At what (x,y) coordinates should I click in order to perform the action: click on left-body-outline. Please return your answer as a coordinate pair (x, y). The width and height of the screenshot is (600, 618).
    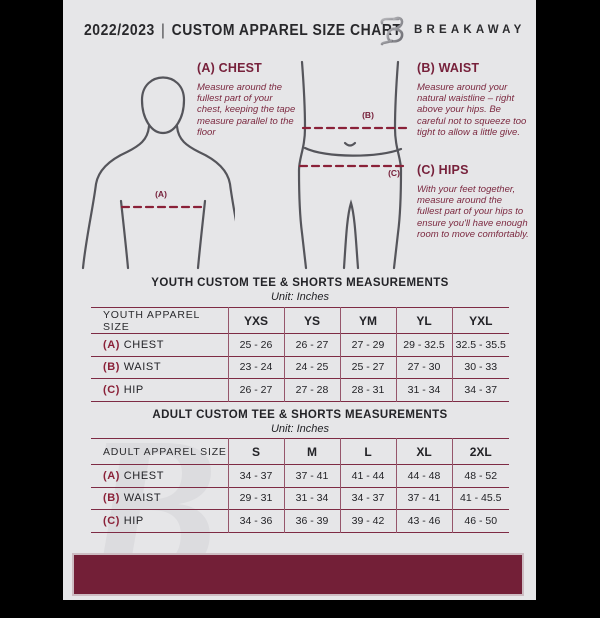
    Looking at the image, I should click on (302, 165).